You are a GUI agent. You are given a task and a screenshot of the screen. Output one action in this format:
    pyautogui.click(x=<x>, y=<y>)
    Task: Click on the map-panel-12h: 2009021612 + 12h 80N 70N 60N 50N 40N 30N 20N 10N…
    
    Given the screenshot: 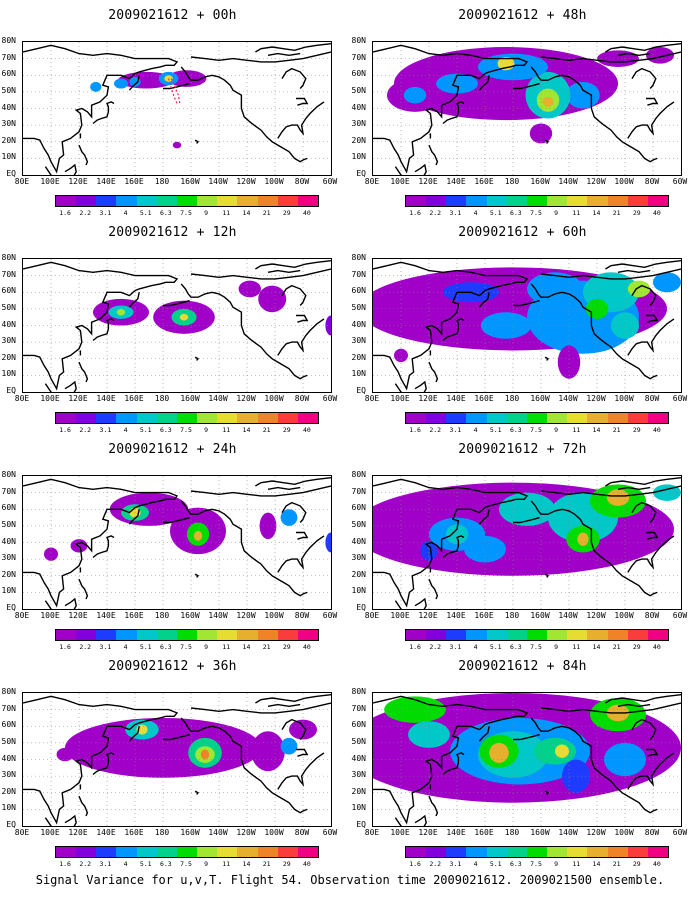 What is the action you would take?
    pyautogui.click(x=172, y=329)
    